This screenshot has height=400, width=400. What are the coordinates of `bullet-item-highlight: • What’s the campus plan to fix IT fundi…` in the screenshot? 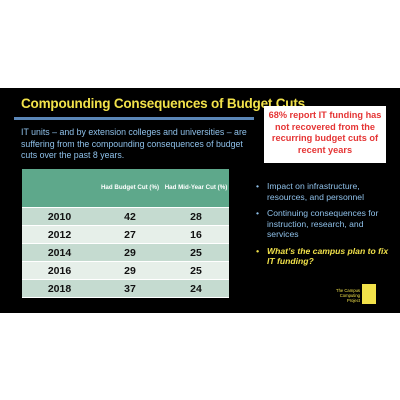 It's located at (324, 256).